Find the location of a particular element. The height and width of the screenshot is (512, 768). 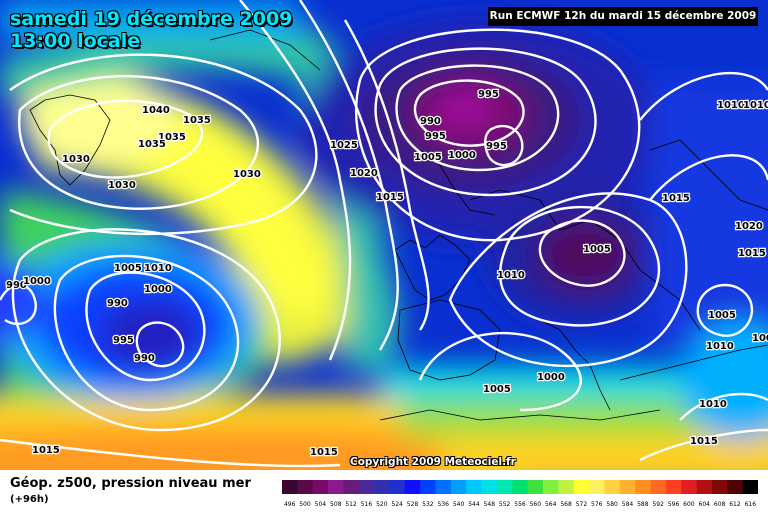

scale-tick-label: 552 is located at coordinates (505, 504).